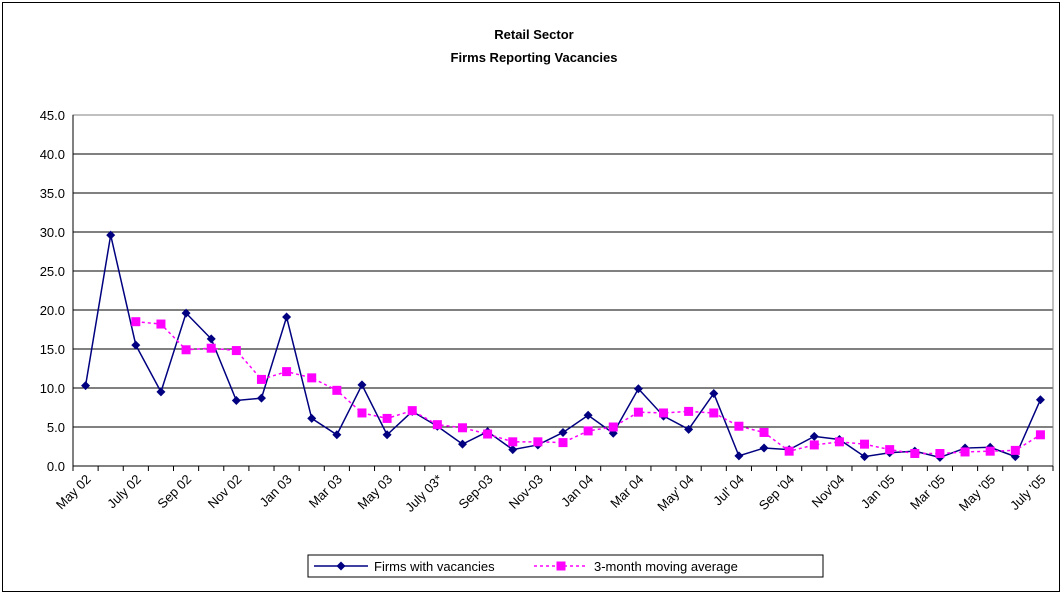 The image size is (1064, 596). What do you see at coordinates (52, 154) in the screenshot?
I see `y-tick-label: 40.0` at bounding box center [52, 154].